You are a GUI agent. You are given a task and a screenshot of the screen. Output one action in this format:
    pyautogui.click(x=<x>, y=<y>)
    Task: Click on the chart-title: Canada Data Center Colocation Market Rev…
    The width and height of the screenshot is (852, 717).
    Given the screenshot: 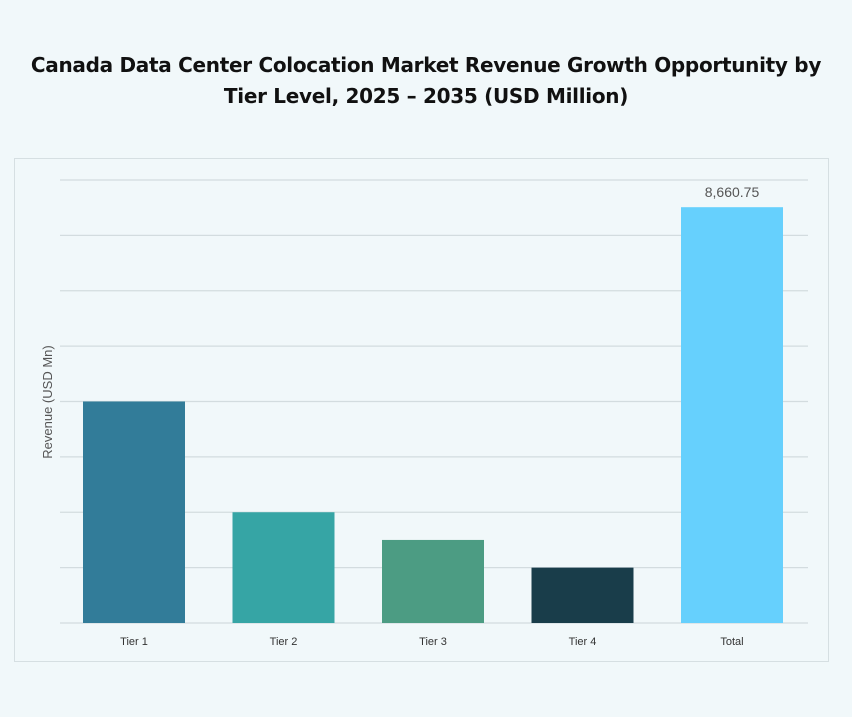 What is the action you would take?
    pyautogui.click(x=426, y=81)
    